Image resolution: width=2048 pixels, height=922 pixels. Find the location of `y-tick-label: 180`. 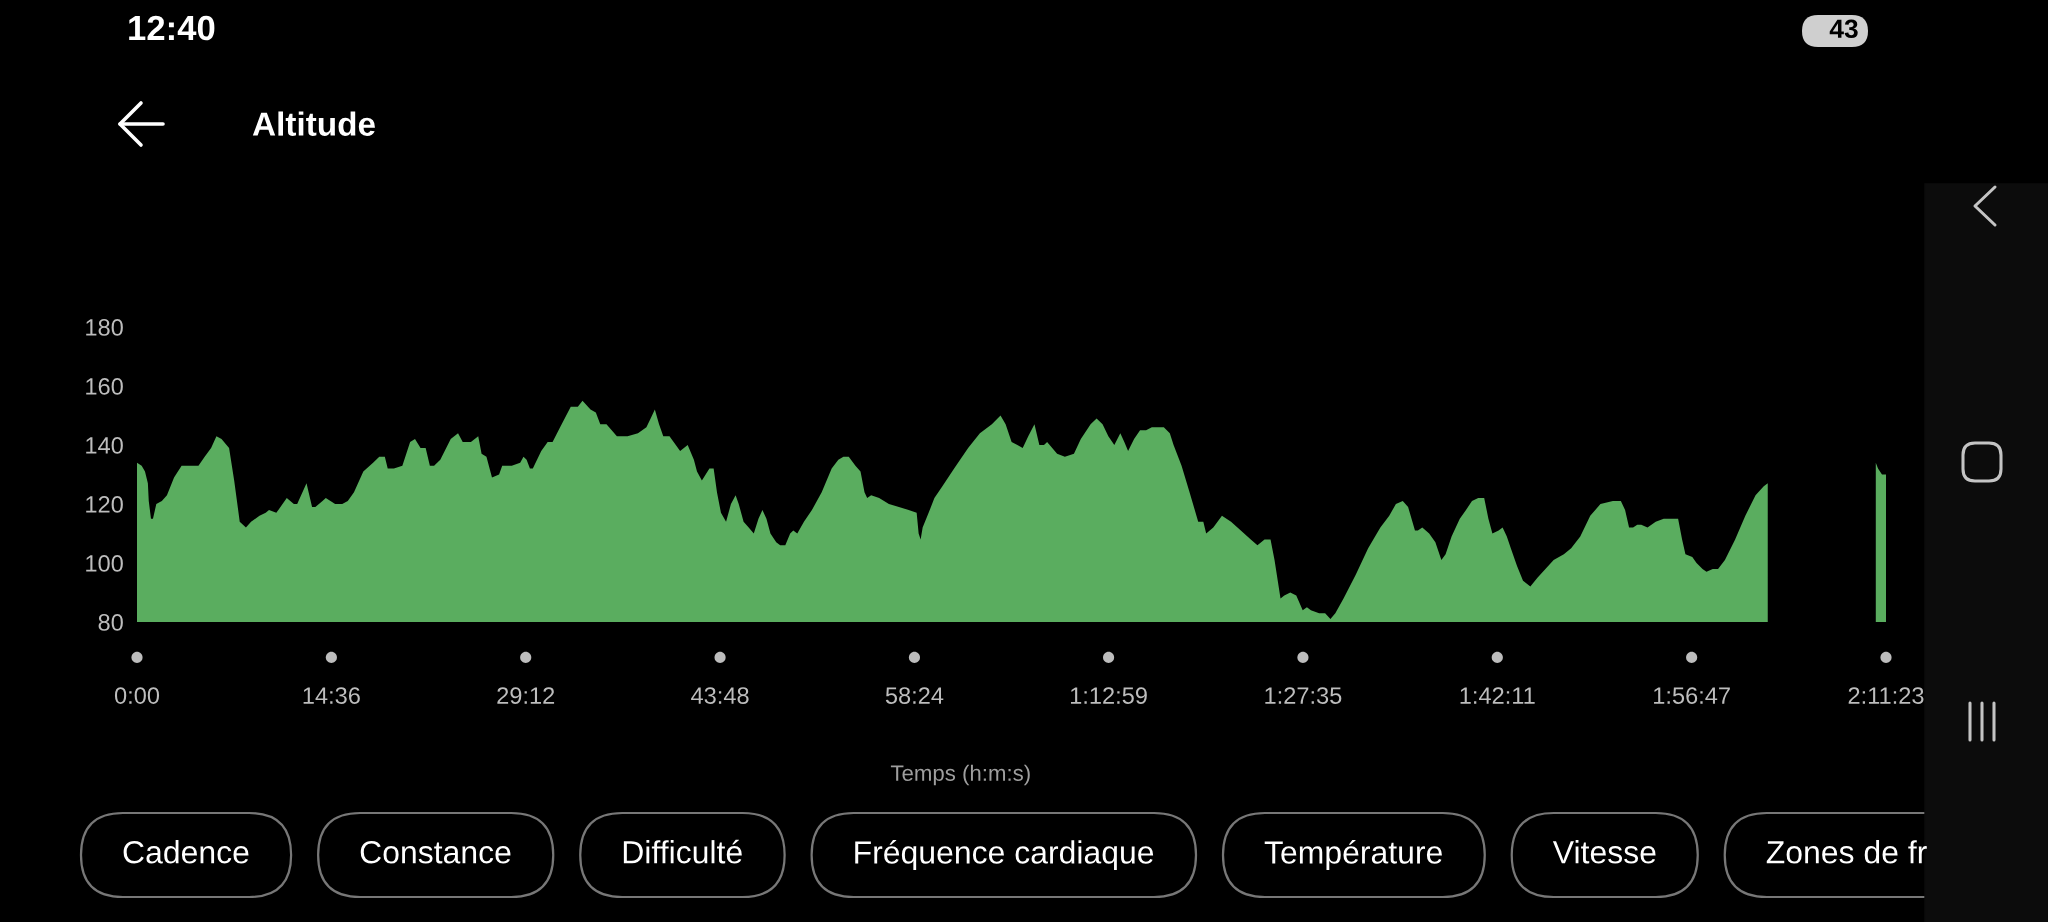

y-tick-label: 180 is located at coordinates (104, 327).